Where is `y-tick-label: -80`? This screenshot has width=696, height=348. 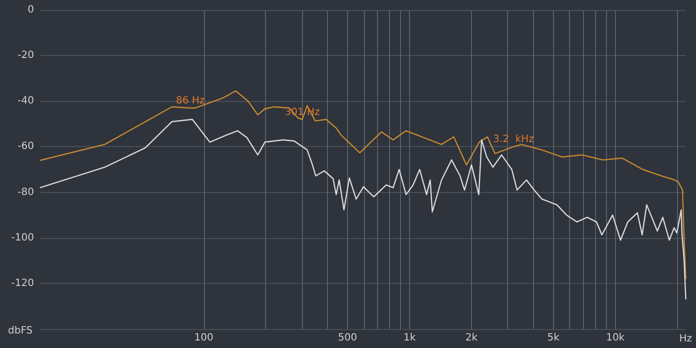
y-tick-label: -80 is located at coordinates (26, 192).